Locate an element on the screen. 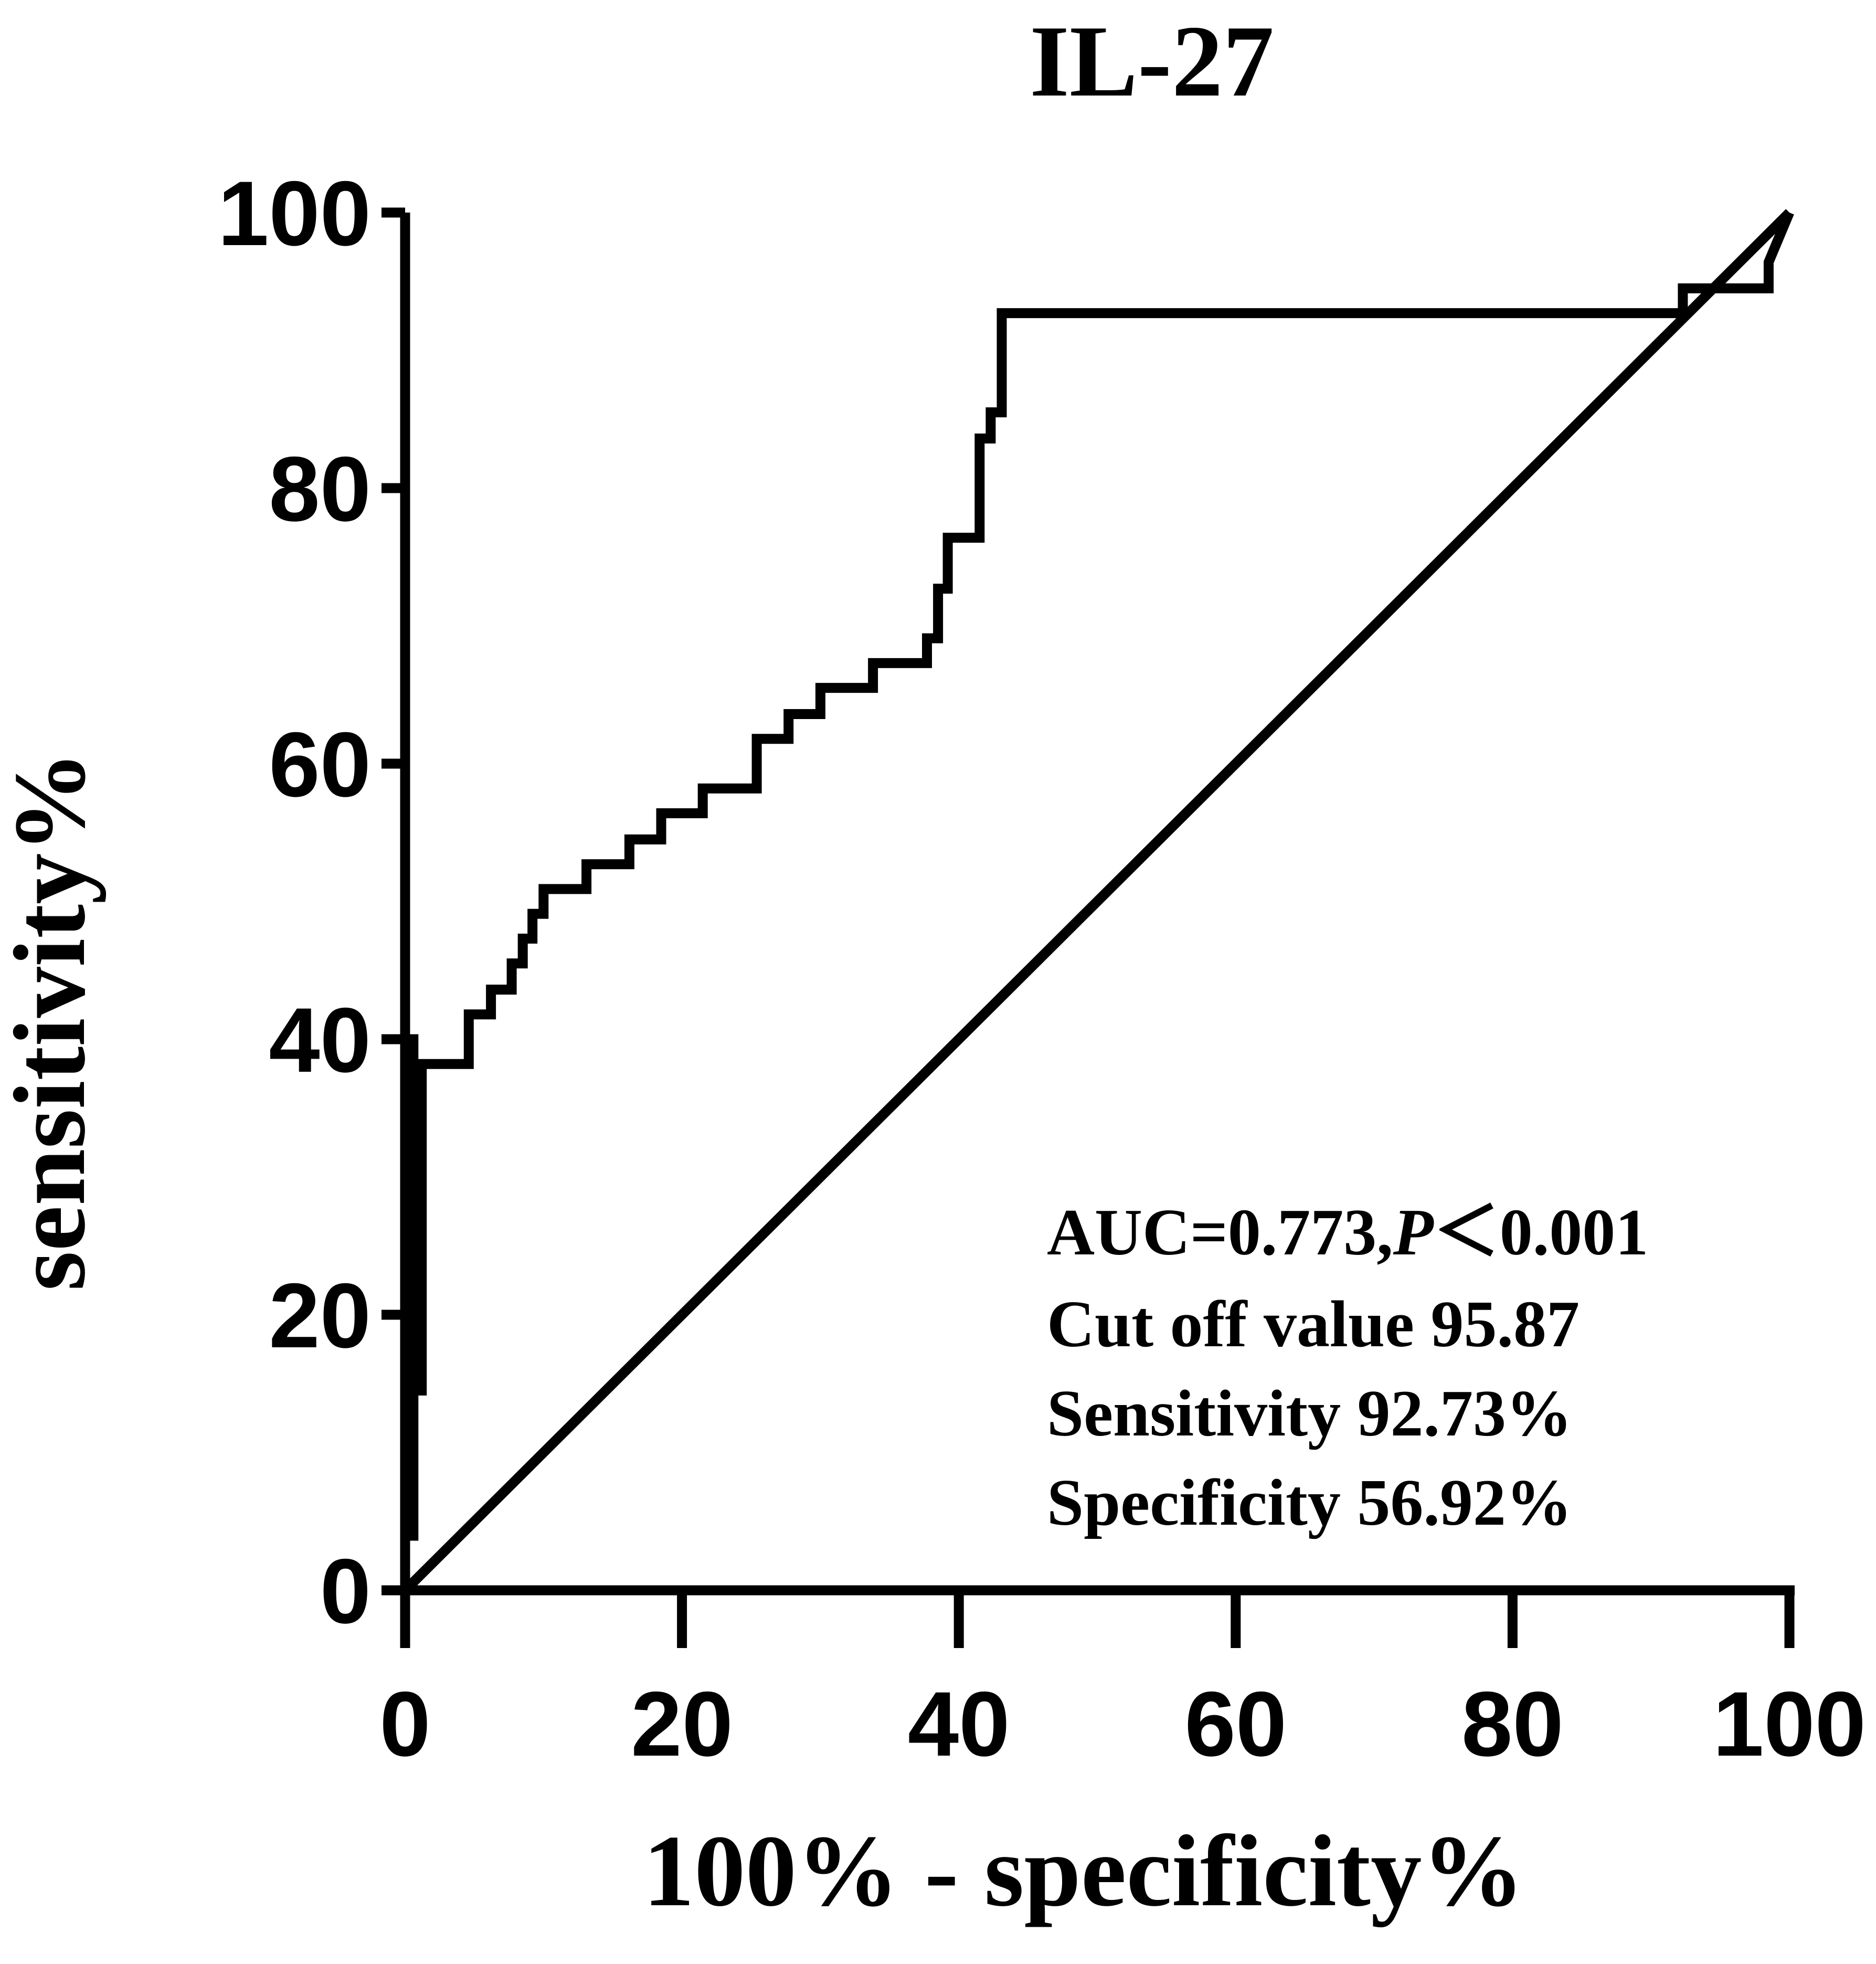  p-value: ＜0.001 is located at coordinates (1541, 1232).